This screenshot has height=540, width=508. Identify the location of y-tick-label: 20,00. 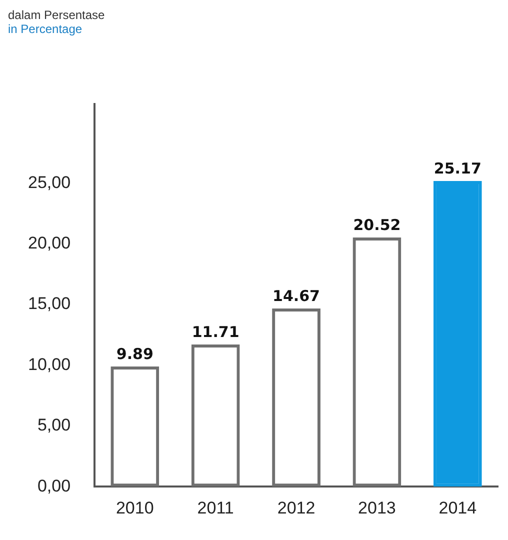
(49, 242).